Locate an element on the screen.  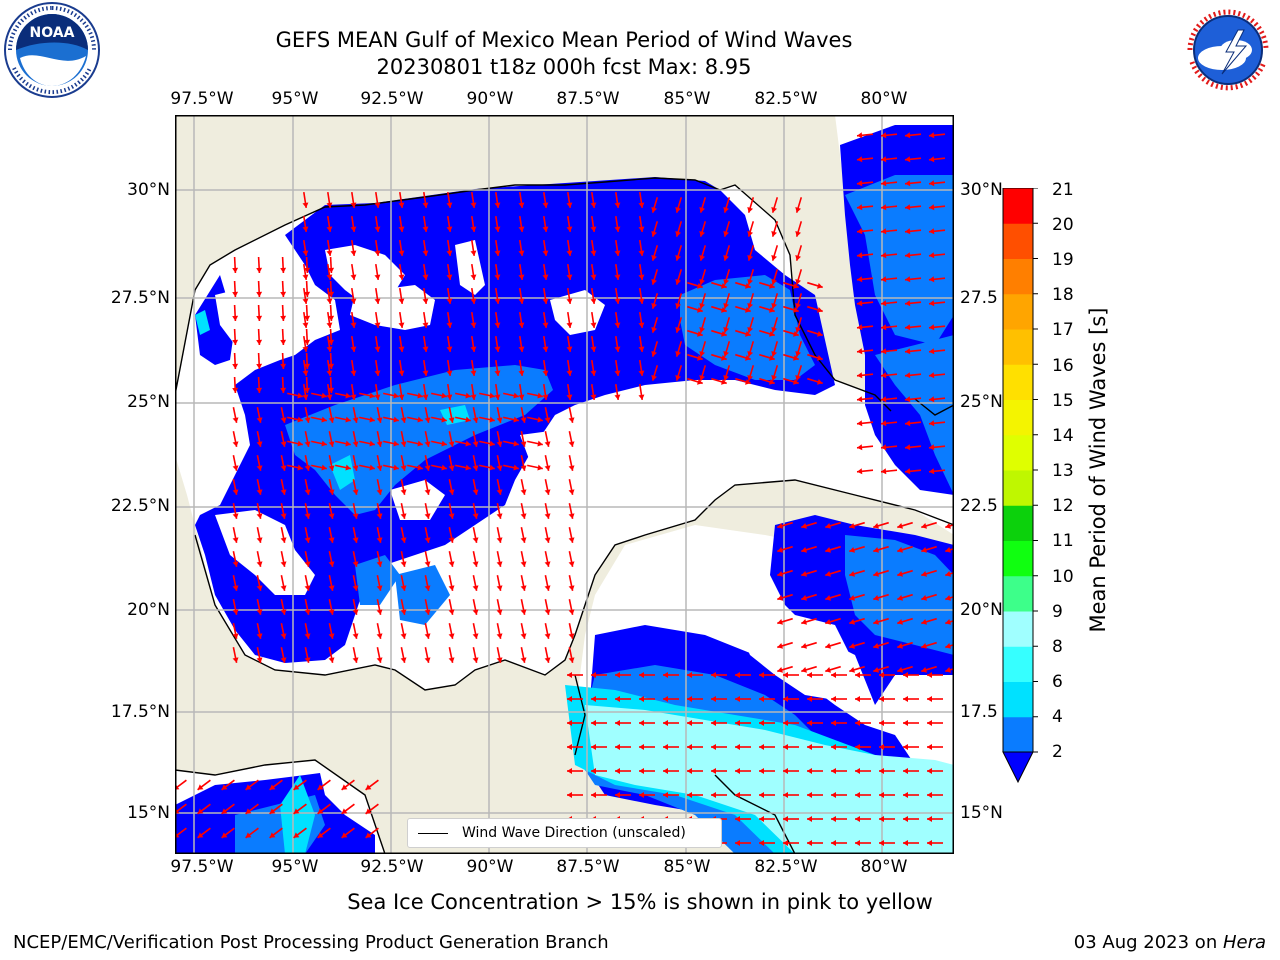
colorbar-tick-label: 18 is located at coordinates (1063, 295).